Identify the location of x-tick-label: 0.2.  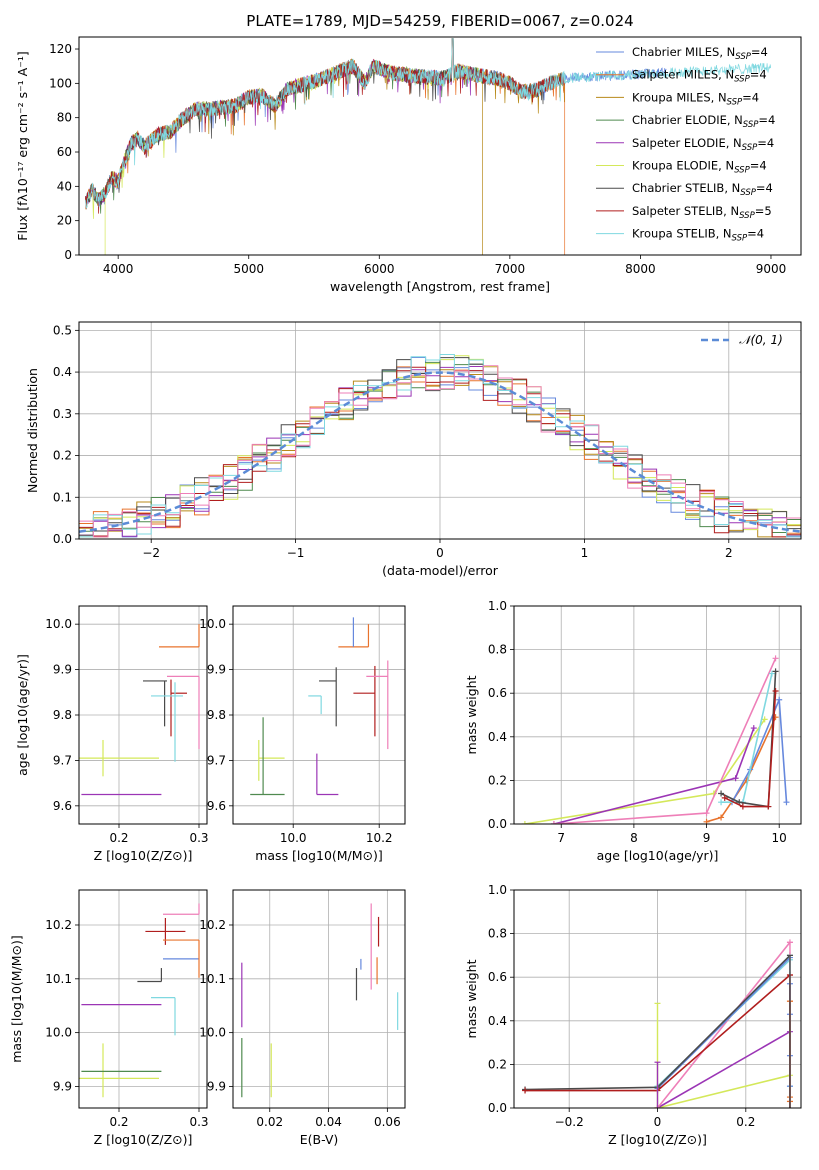
(745, 1122).